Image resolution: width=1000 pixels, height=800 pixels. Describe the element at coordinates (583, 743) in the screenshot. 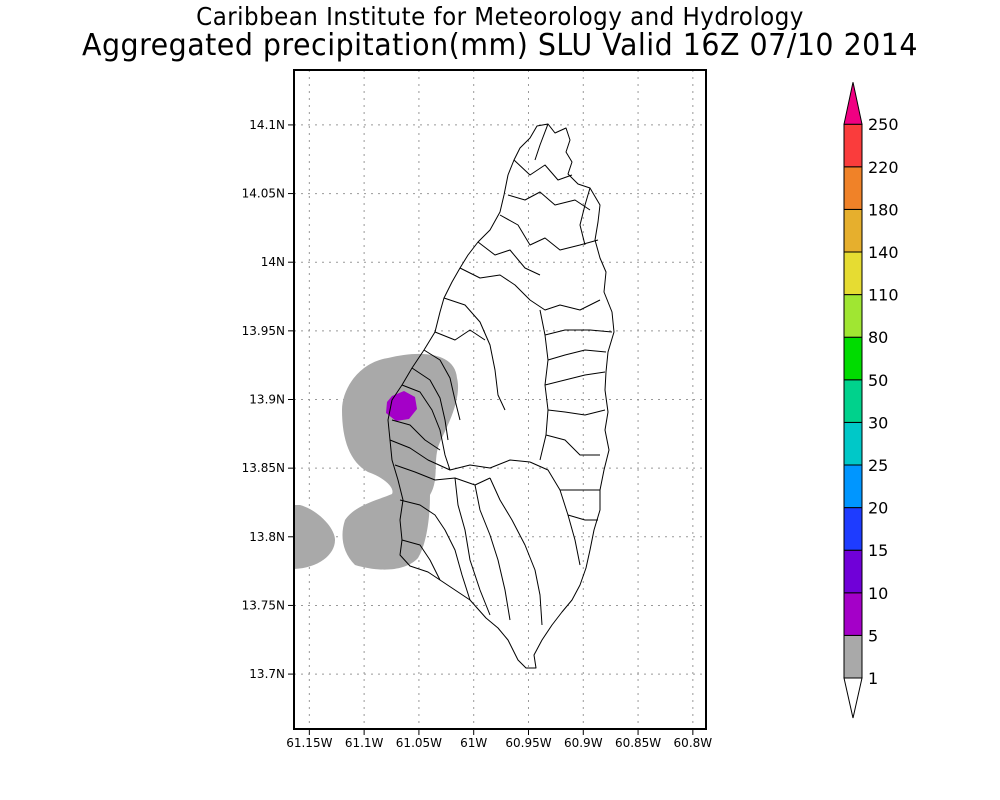

I see `lon-tick-label: 60.9W` at that location.